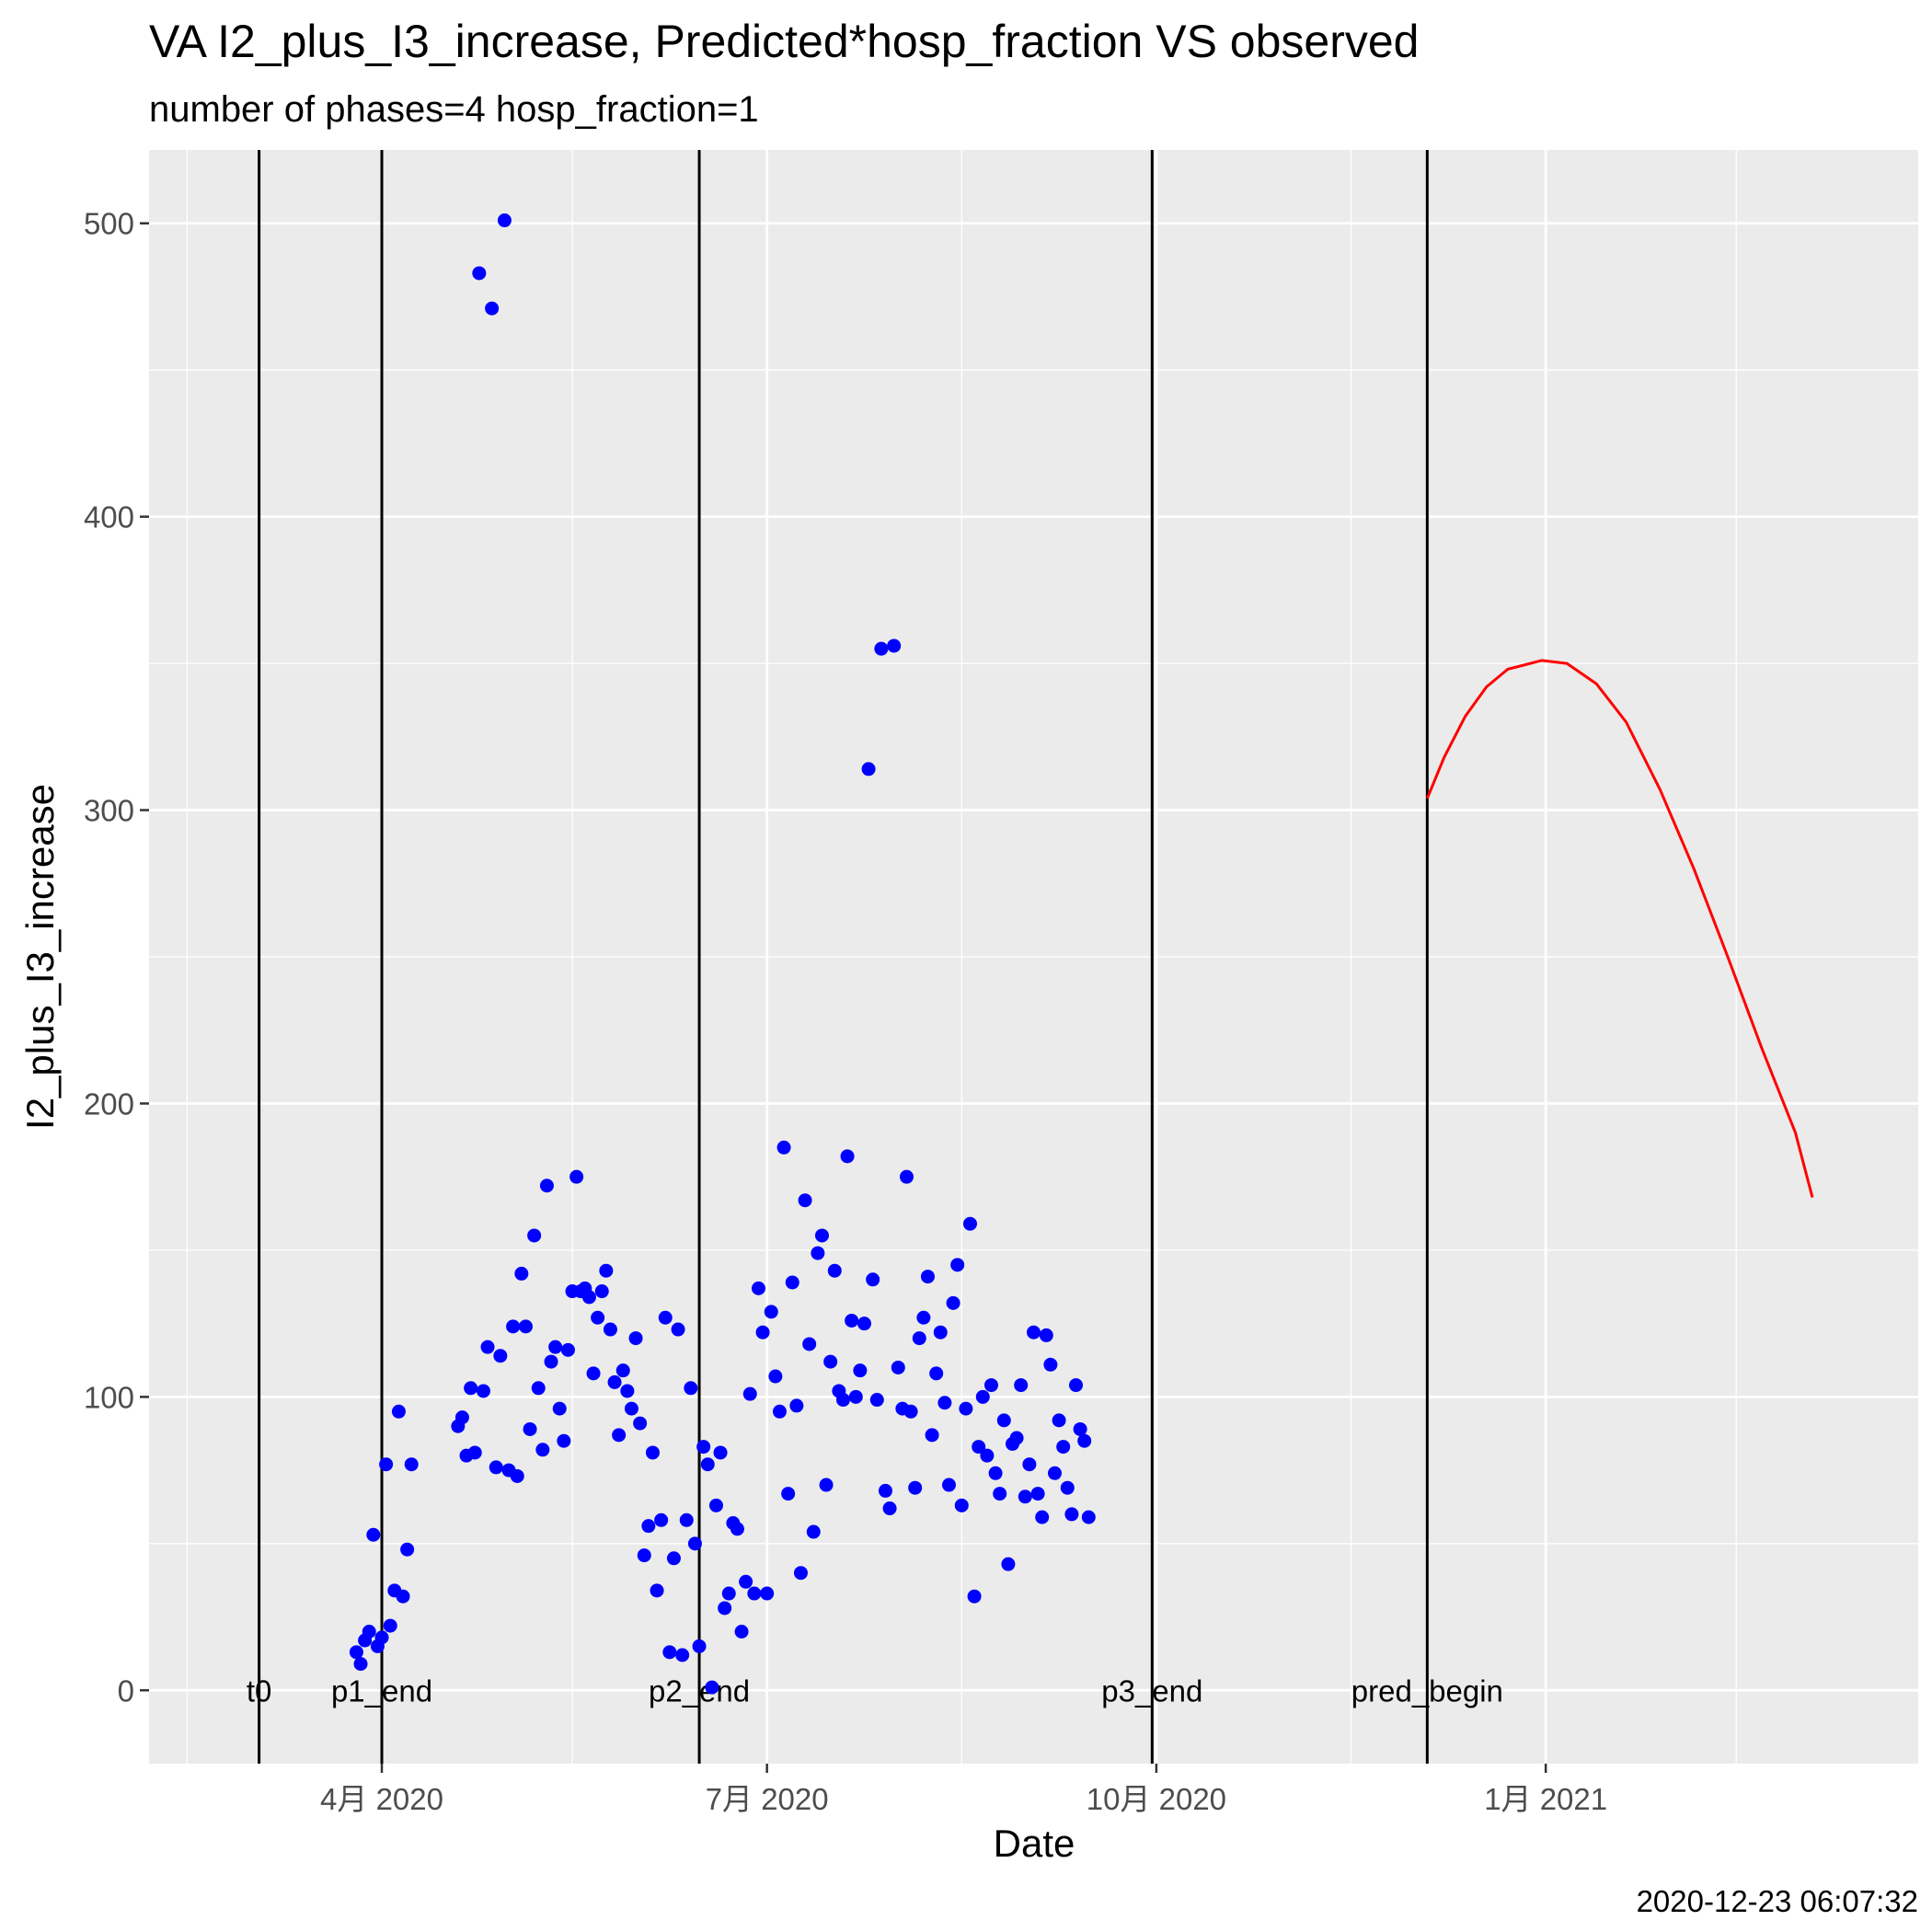  Describe the element at coordinates (767, 1799) in the screenshot. I see `x-tick-label: 7月 2020` at that location.